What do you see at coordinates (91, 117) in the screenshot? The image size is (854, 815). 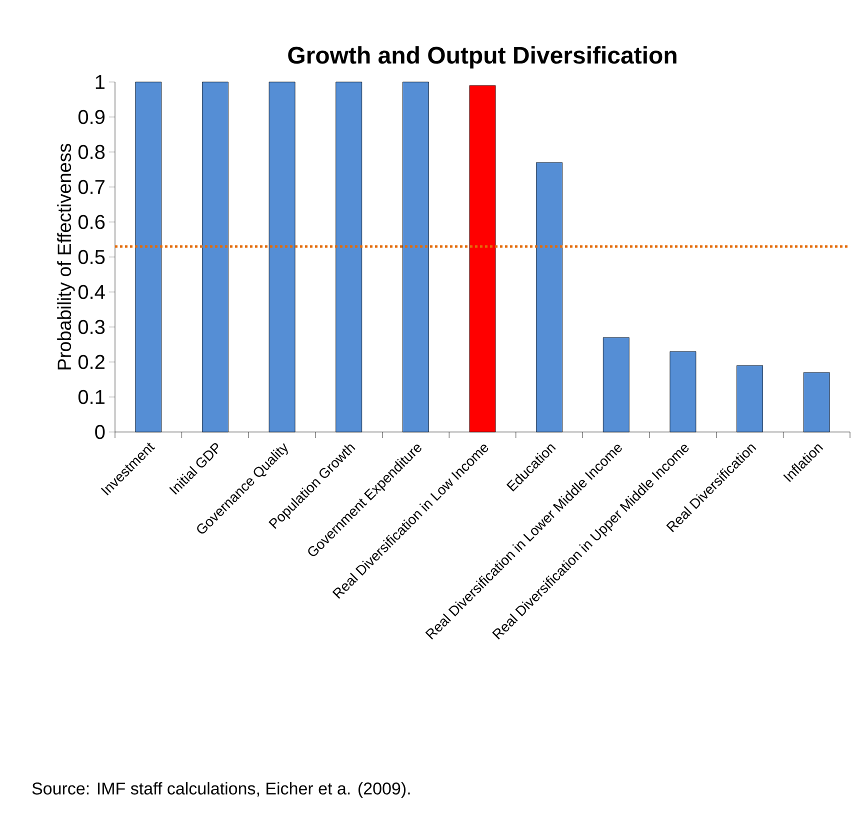 I see `y-tick-label: 0.9` at bounding box center [91, 117].